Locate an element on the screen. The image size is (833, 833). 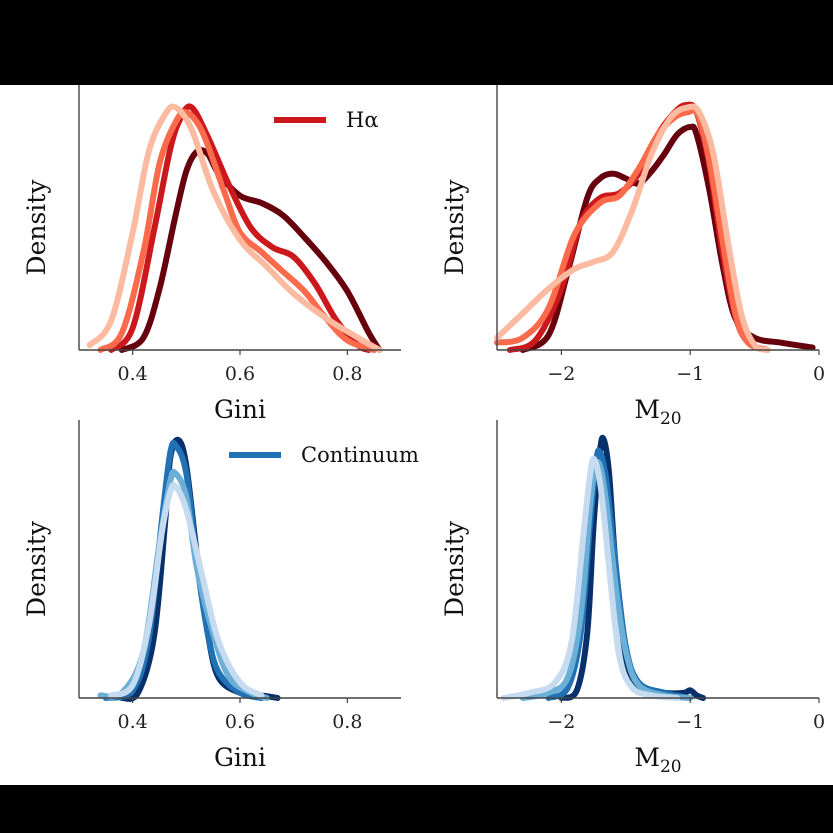
legend-label: Hα is located at coordinates (362, 120).